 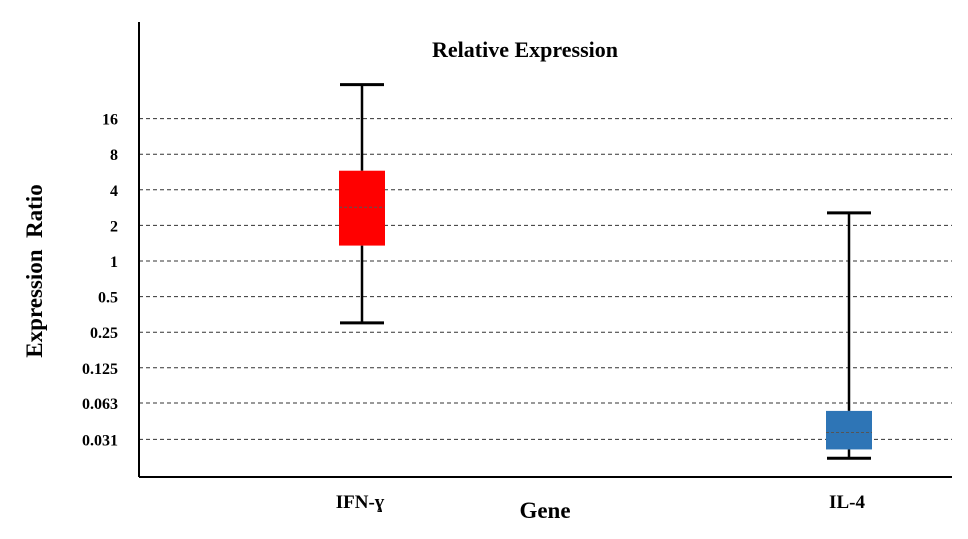 I want to click on y-tick-label: 0.25, so click(x=104, y=333).